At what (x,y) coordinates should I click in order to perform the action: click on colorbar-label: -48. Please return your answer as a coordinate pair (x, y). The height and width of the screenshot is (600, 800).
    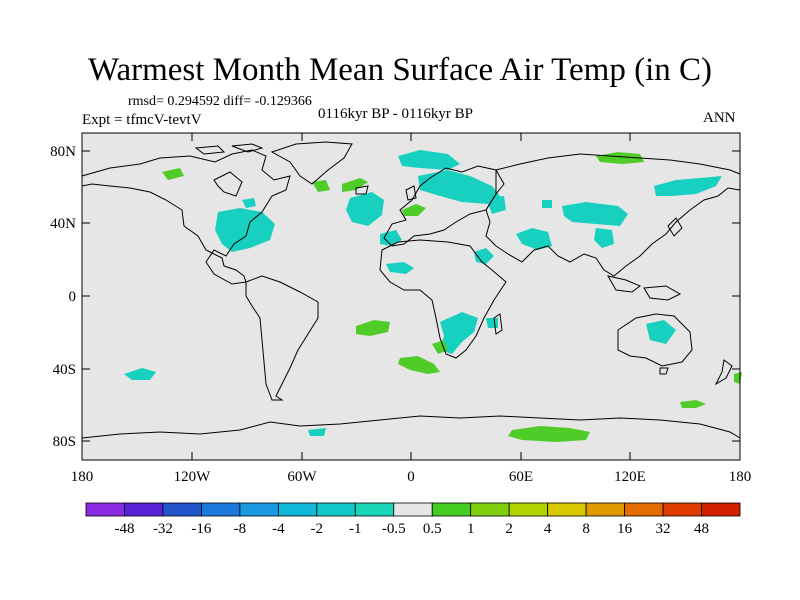
    Looking at the image, I should click on (124, 529).